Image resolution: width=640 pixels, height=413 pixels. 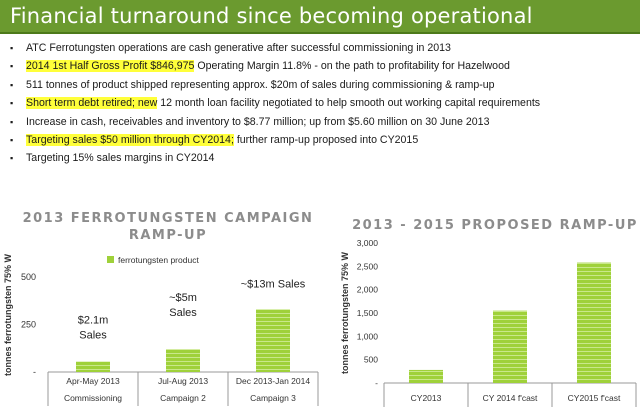 I want to click on chart-2-title: 2013 - 2015 PROPOSED RAMP-UP, so click(x=495, y=225).